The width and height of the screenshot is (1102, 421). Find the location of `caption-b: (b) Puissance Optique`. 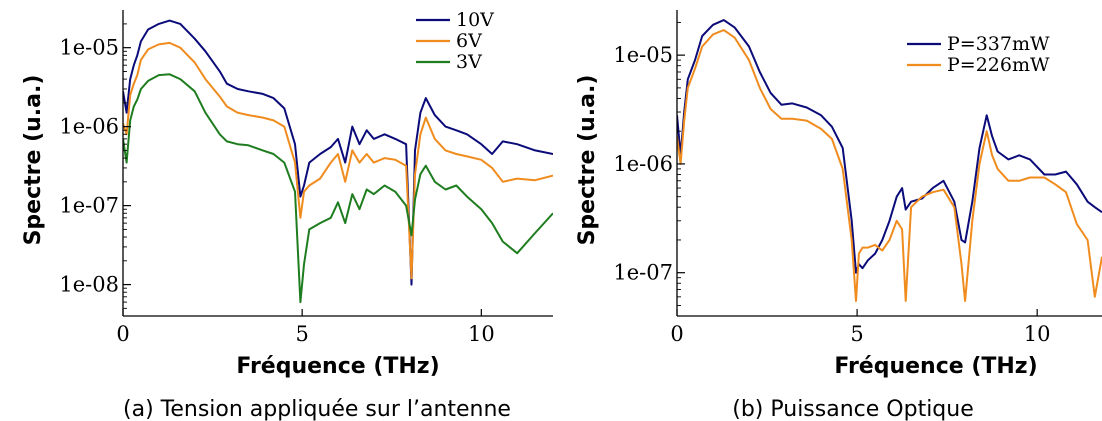

caption-b: (b) Puissance Optique is located at coordinates (853, 409).